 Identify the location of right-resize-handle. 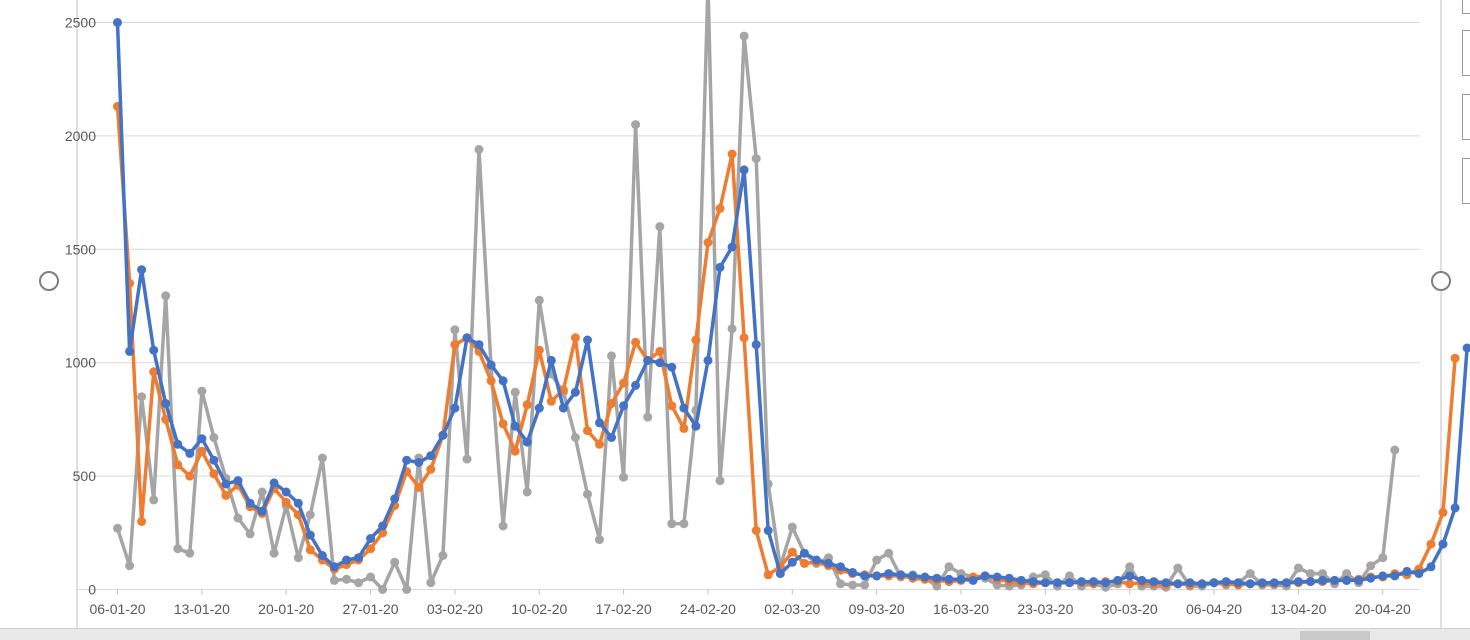
(1441, 281).